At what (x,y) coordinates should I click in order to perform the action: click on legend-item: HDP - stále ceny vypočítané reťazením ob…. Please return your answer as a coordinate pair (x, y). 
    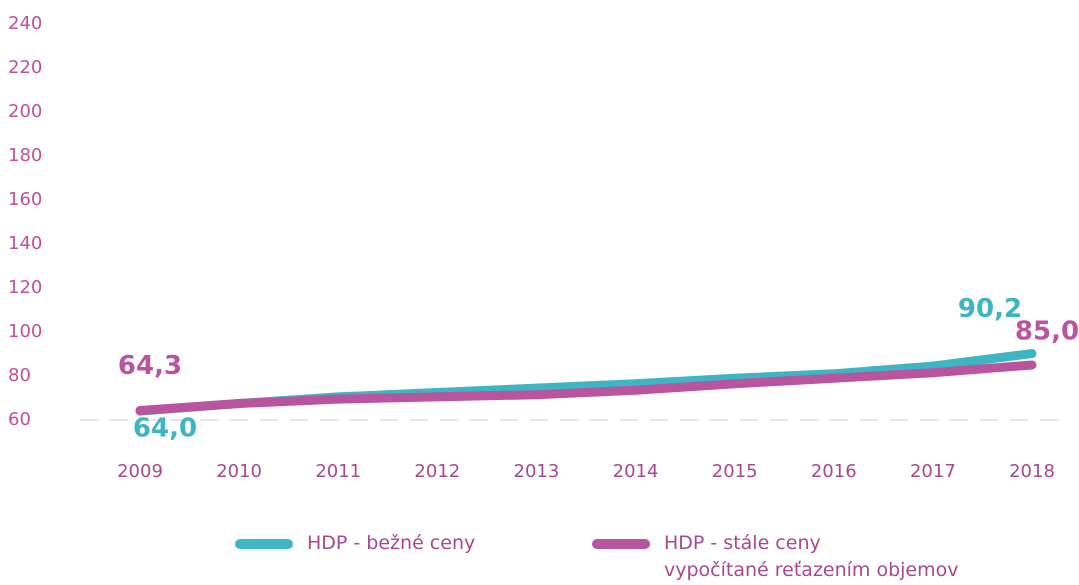
    Looking at the image, I should click on (775, 557).